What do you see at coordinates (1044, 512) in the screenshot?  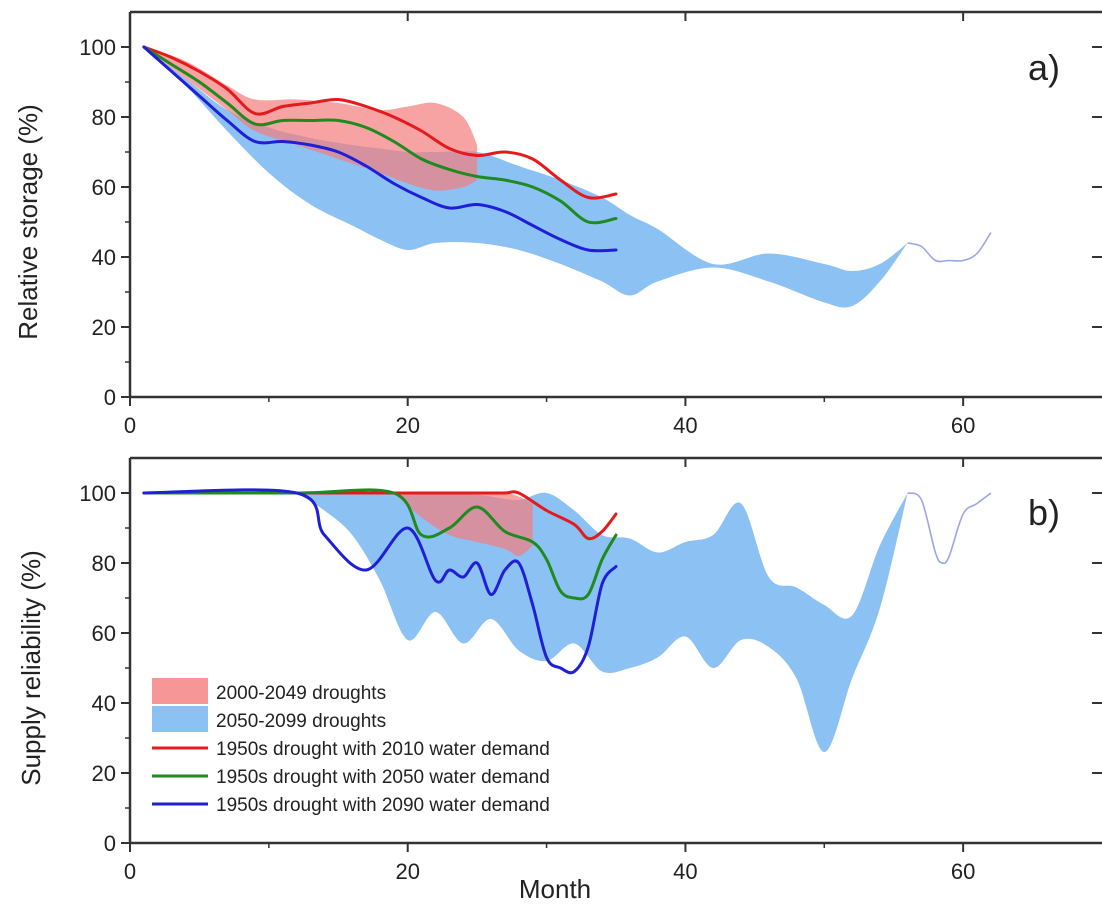 I see `panel-b-label: b)` at bounding box center [1044, 512].